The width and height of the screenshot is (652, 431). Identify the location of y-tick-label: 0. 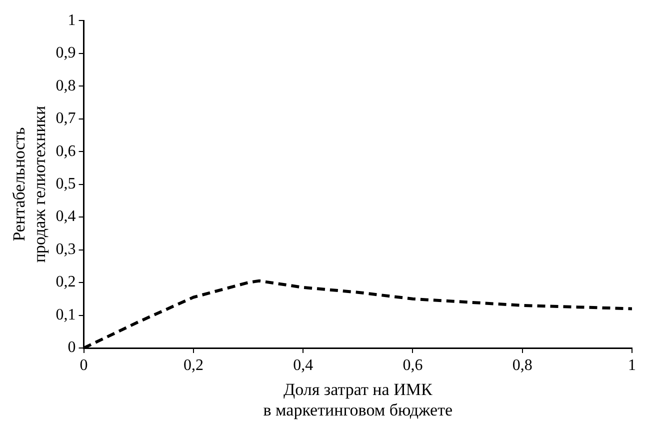
(72, 347).